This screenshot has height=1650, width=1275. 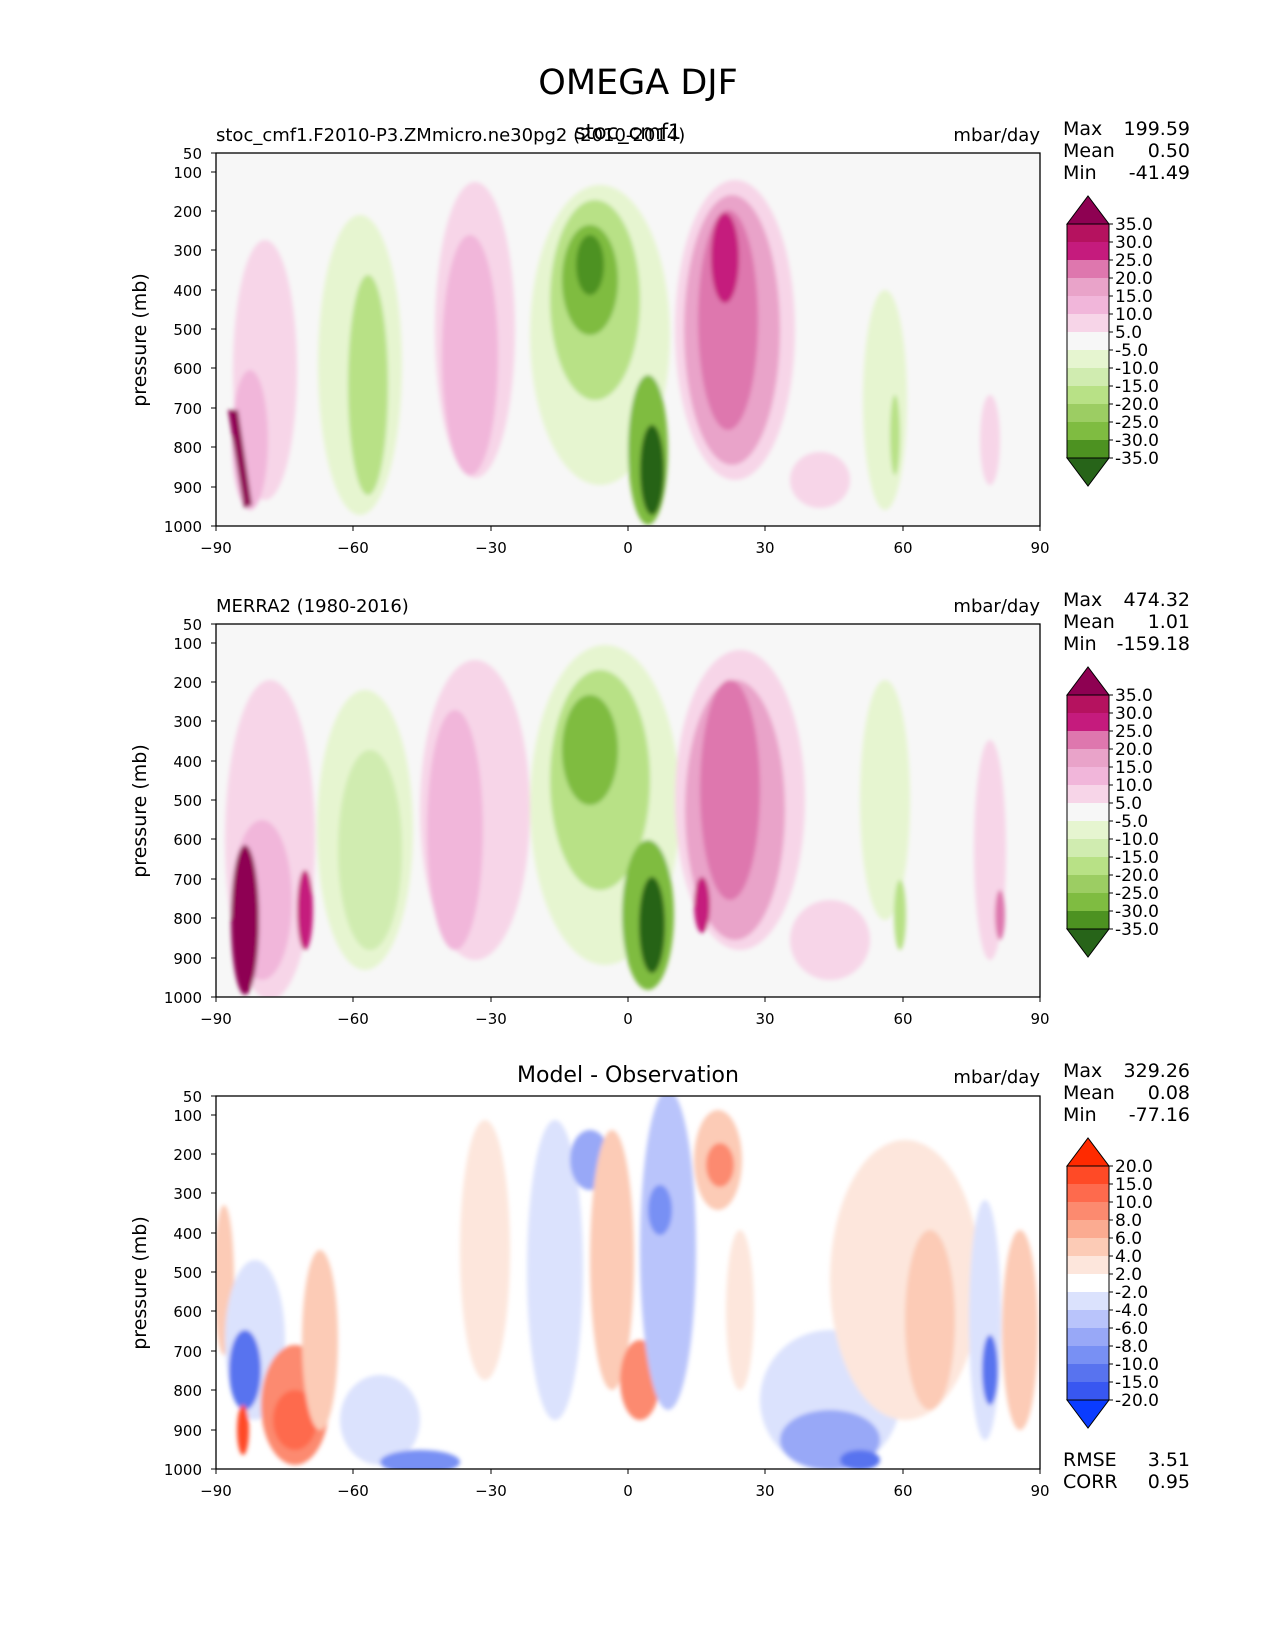 I want to click on y-axis-label: pressure (mb), so click(x=140, y=1283).